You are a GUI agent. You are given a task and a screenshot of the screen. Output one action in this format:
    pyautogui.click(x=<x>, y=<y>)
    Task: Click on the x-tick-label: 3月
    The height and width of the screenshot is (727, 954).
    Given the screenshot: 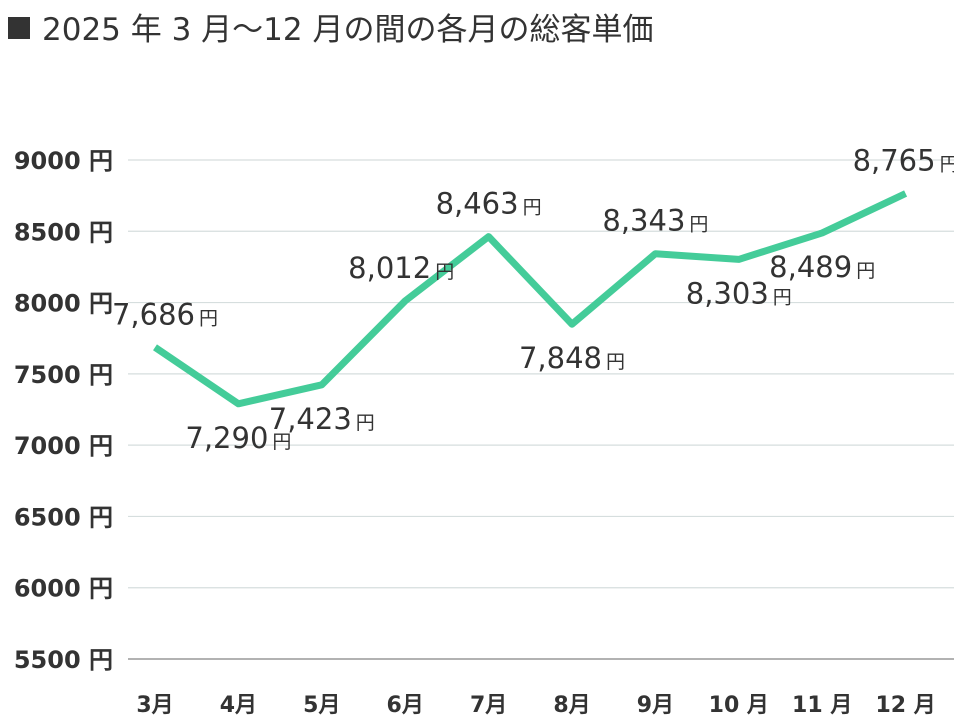 What is the action you would take?
    pyautogui.click(x=154, y=705)
    